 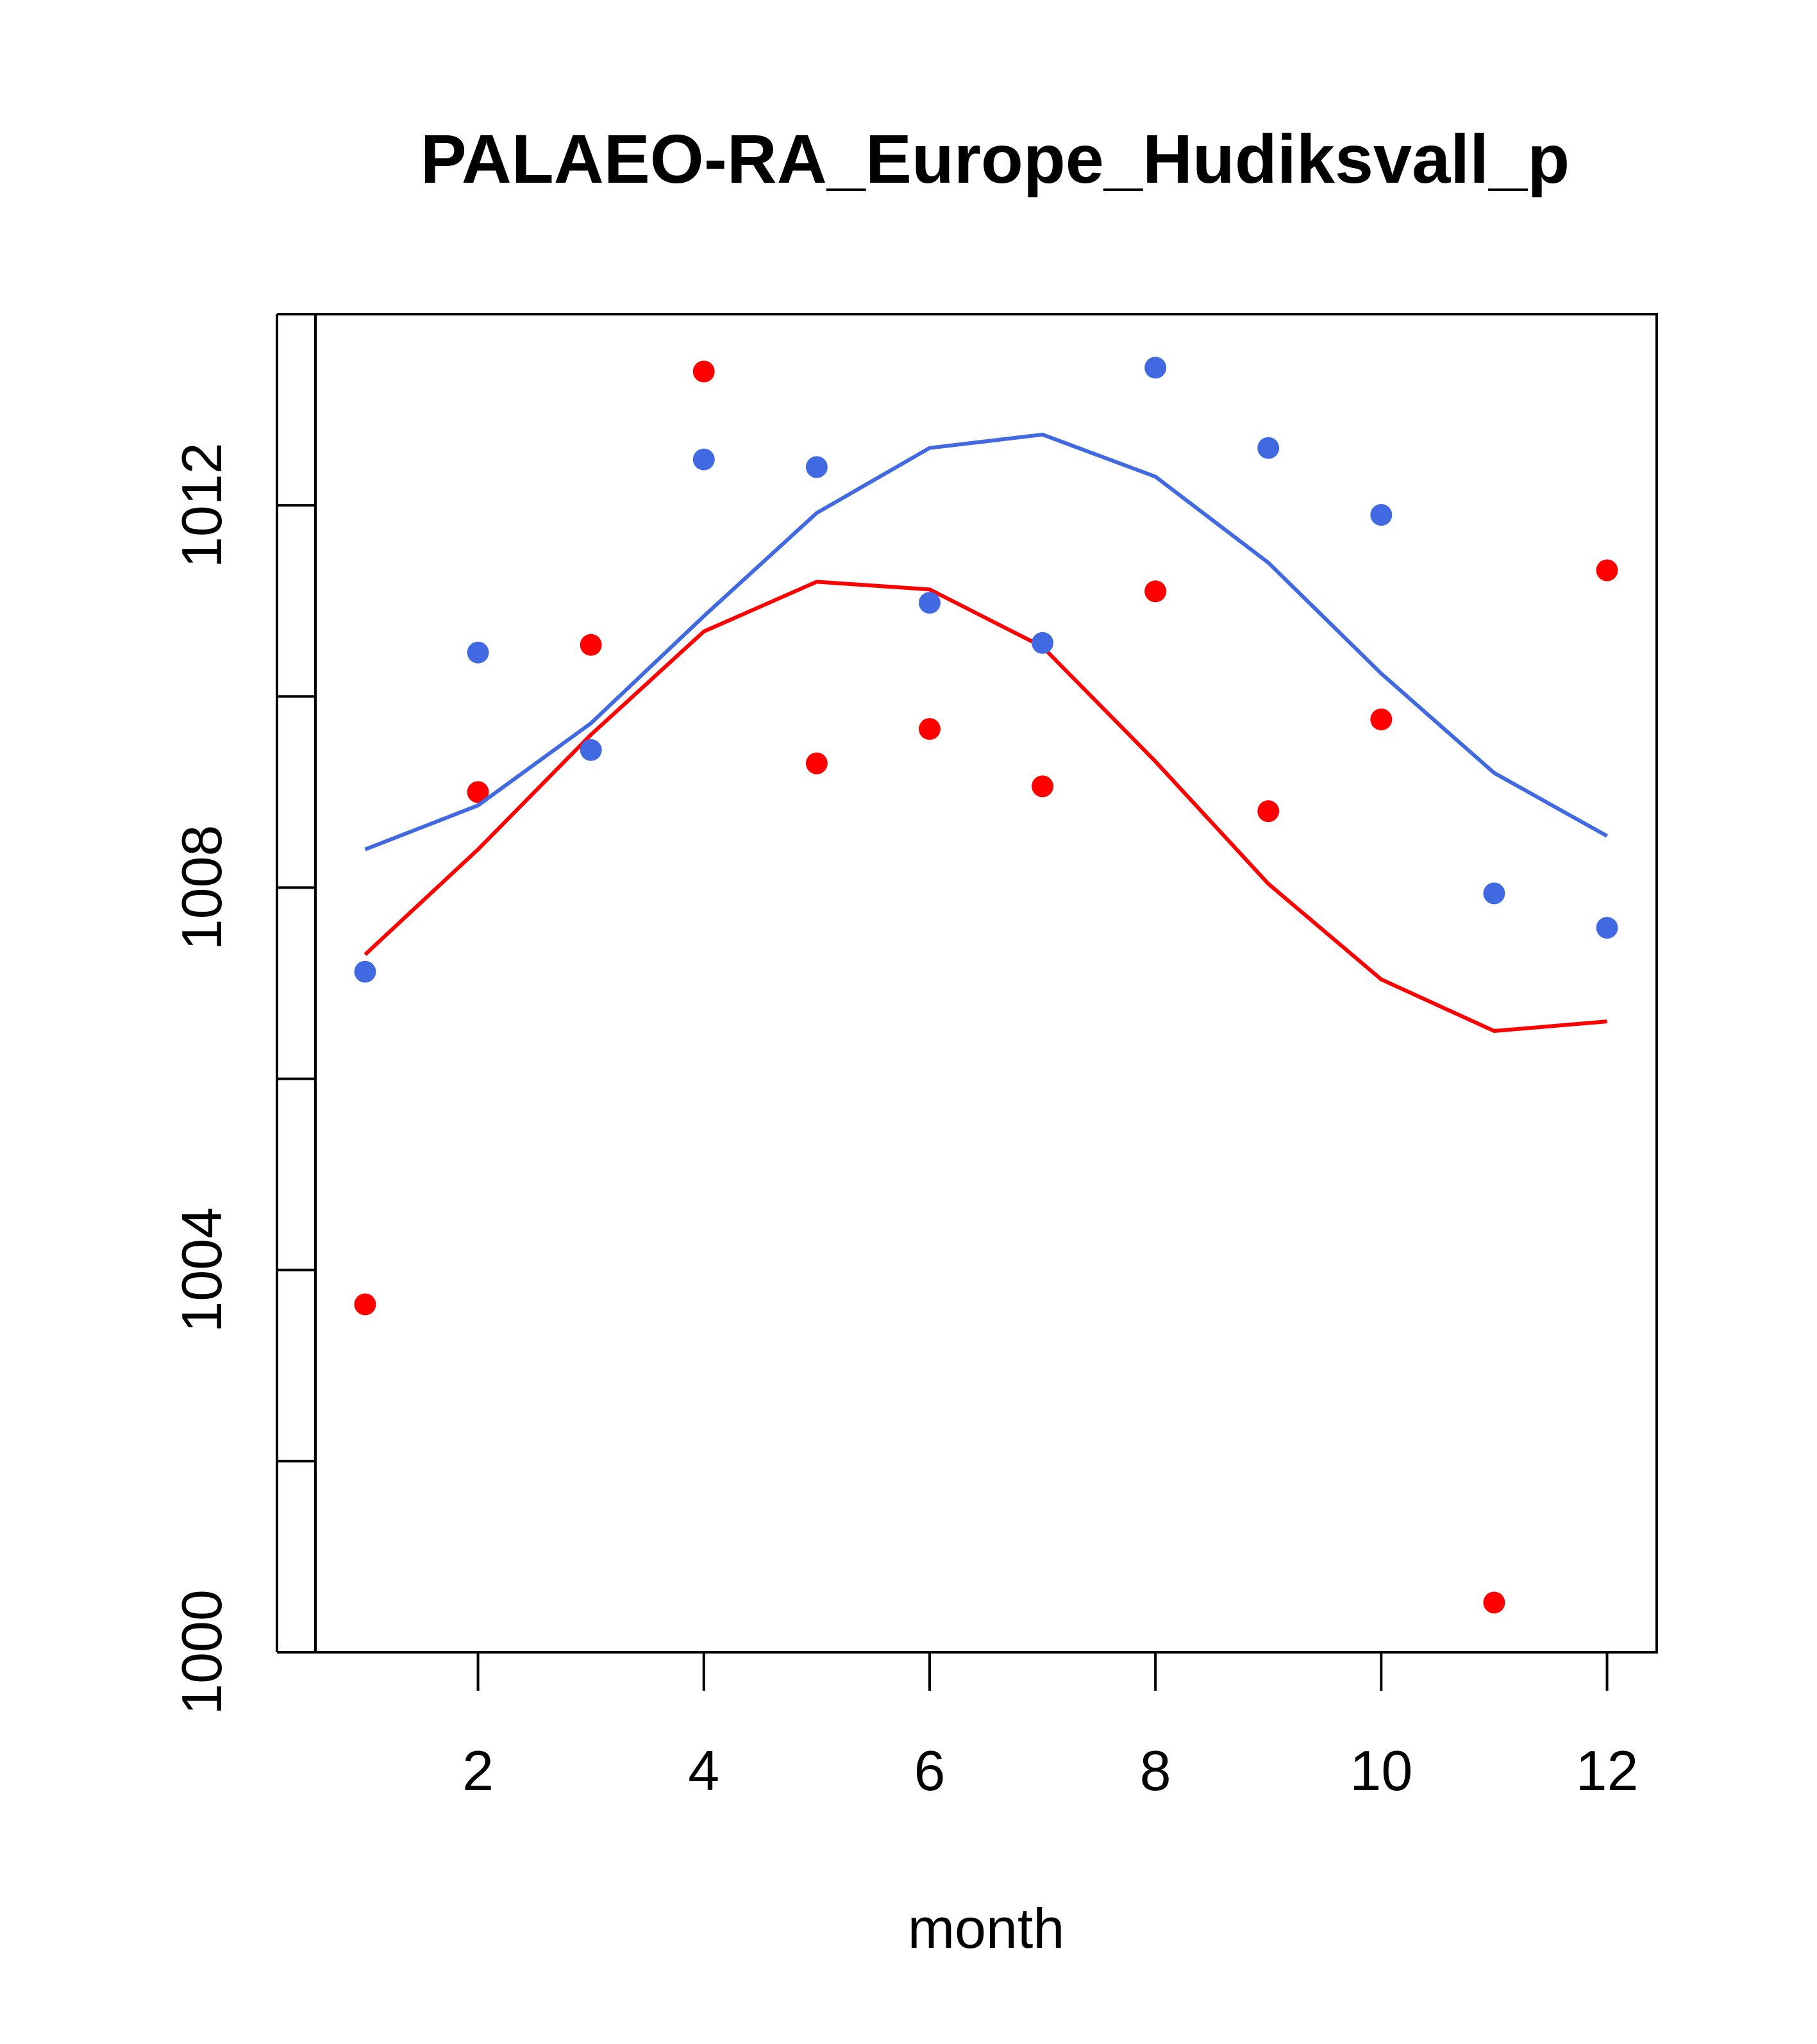 I want to click on y-tick-label: 1012, so click(x=201, y=505).